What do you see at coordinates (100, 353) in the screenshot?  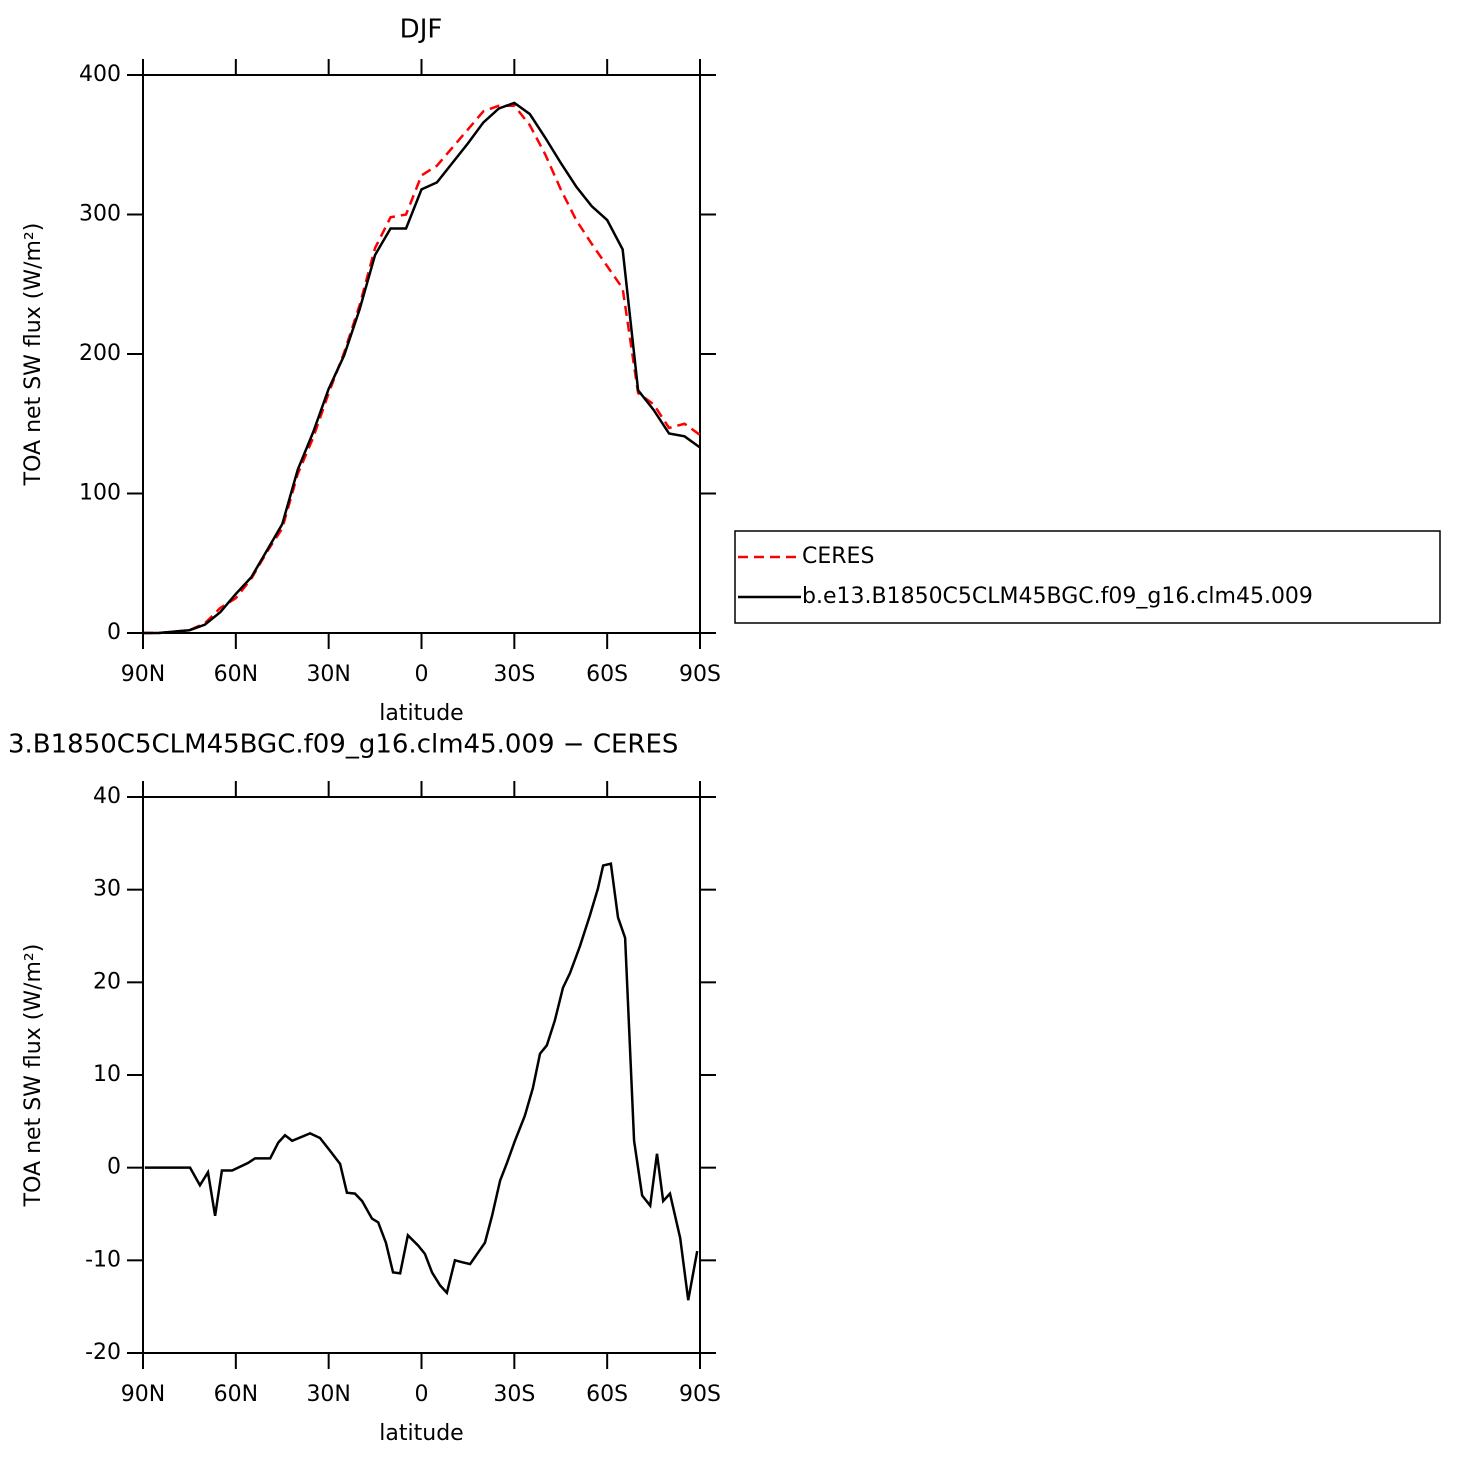 I see `y-tick-label: 200` at bounding box center [100, 353].